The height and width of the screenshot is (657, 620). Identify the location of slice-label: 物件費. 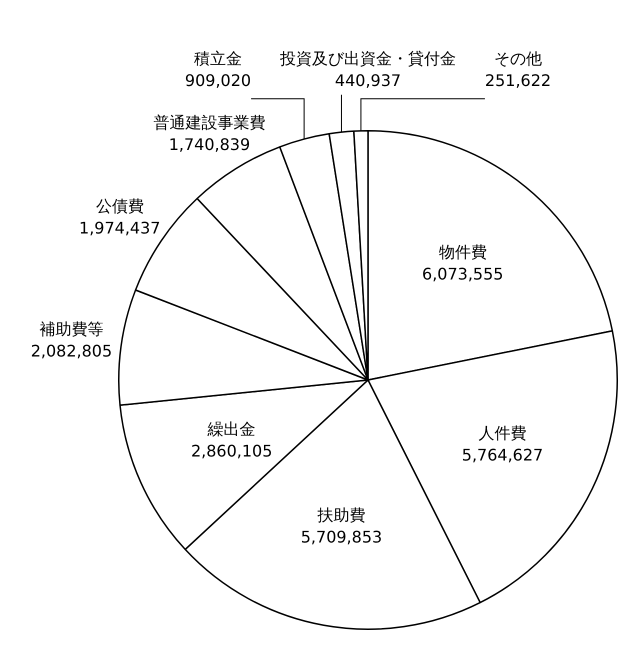
(462, 252).